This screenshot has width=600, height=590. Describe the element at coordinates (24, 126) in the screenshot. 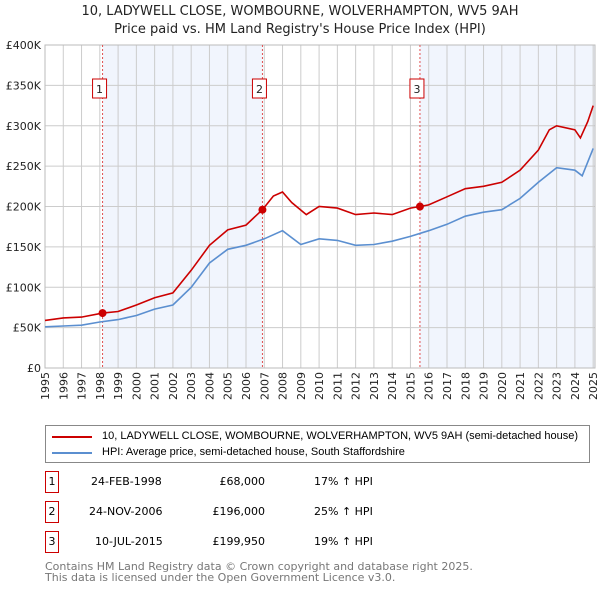

I see `y-tick-label: £300K` at that location.